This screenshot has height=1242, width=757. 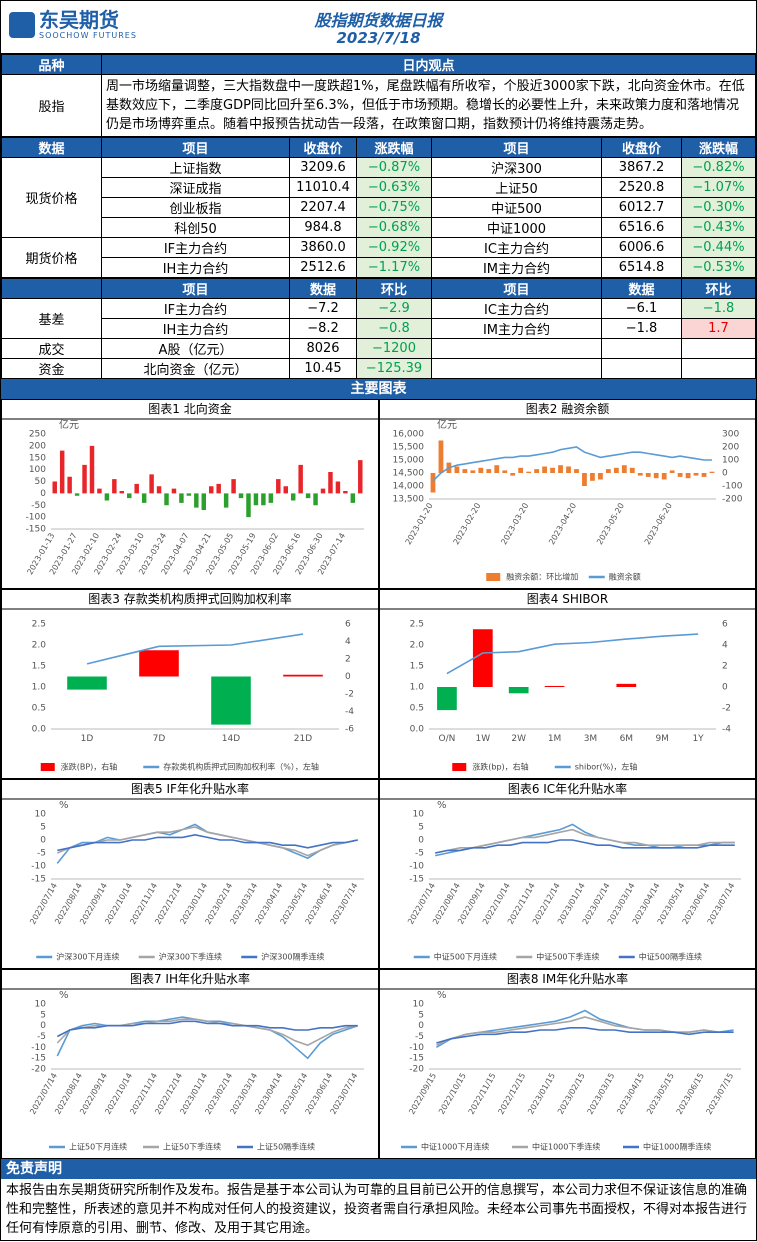 I want to click on cell: −1.07%, so click(x=718, y=187).